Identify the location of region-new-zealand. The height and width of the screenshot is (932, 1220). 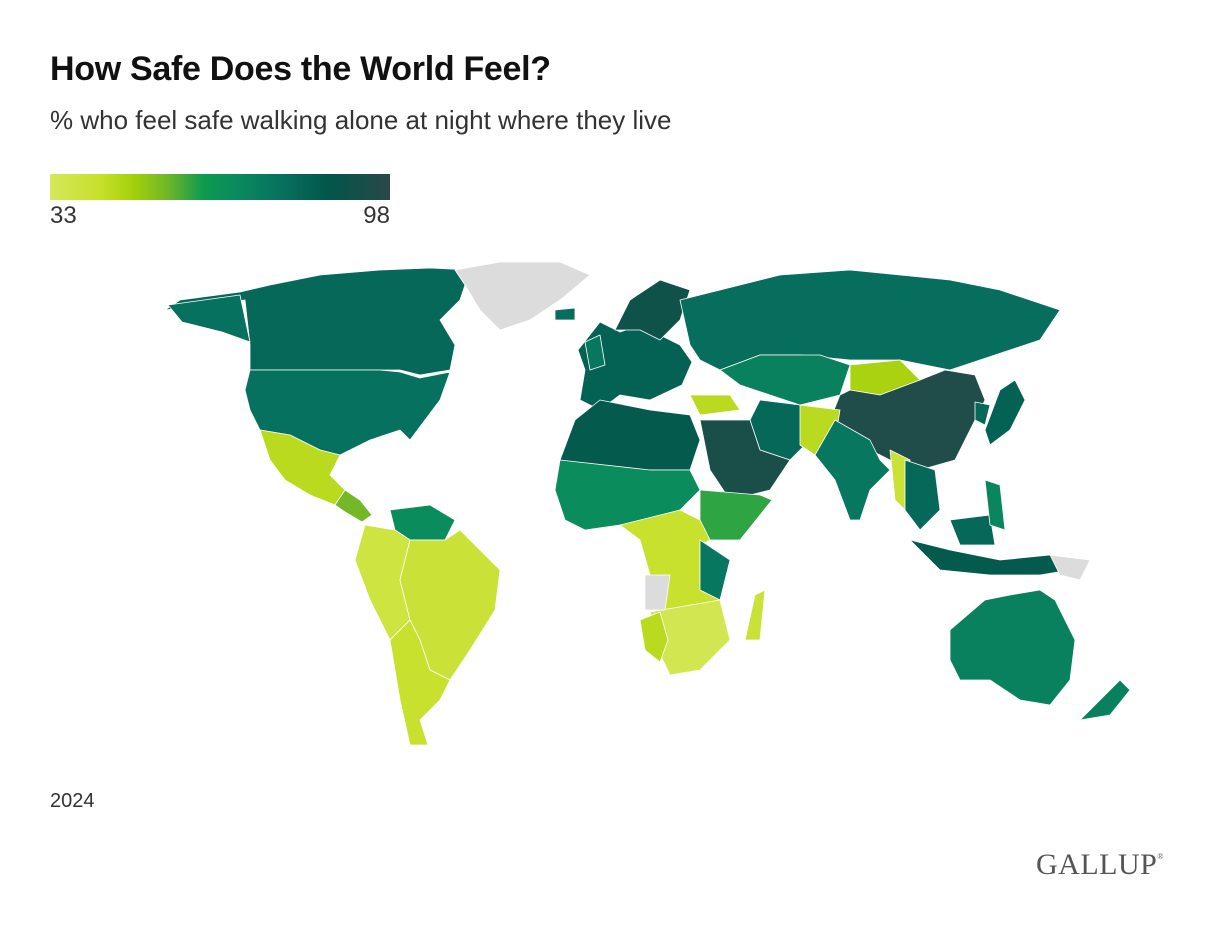
(1105, 700).